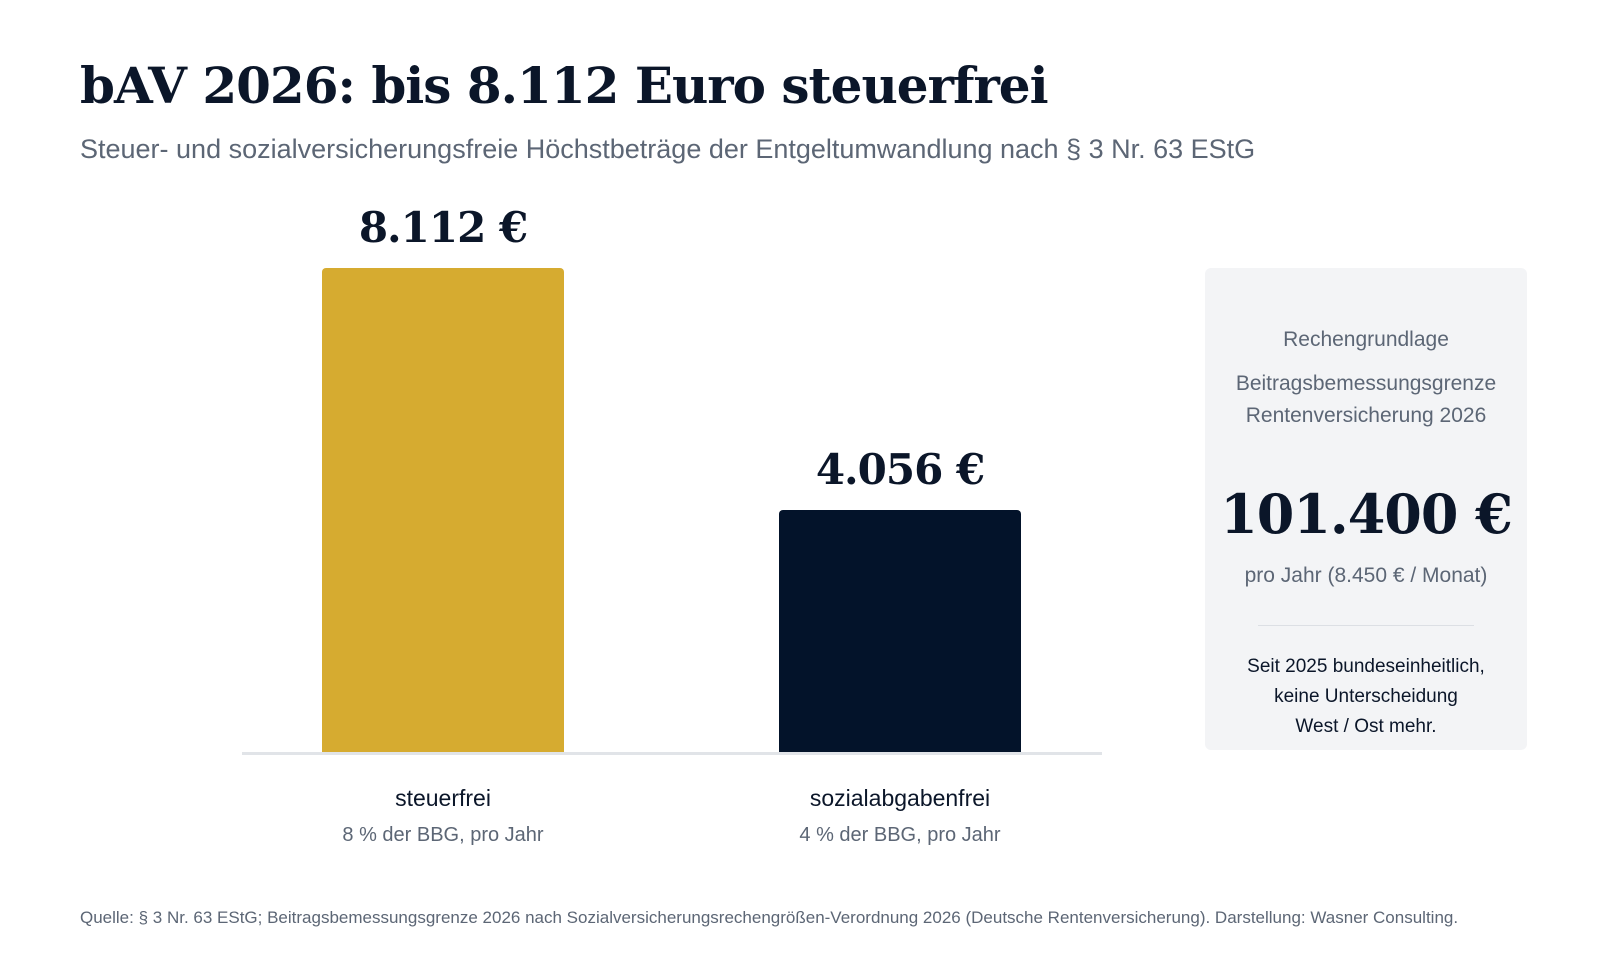 This screenshot has width=1600, height=960. I want to click on info-sub: pro Jahr (8.450 € / Monat), so click(1366, 575).